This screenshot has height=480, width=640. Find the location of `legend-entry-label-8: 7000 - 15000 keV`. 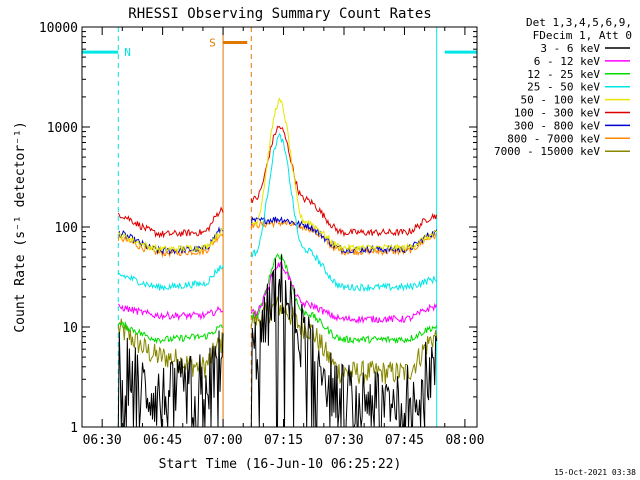

legend-entry-label-8: 7000 - 15000 keV is located at coordinates (547, 151).